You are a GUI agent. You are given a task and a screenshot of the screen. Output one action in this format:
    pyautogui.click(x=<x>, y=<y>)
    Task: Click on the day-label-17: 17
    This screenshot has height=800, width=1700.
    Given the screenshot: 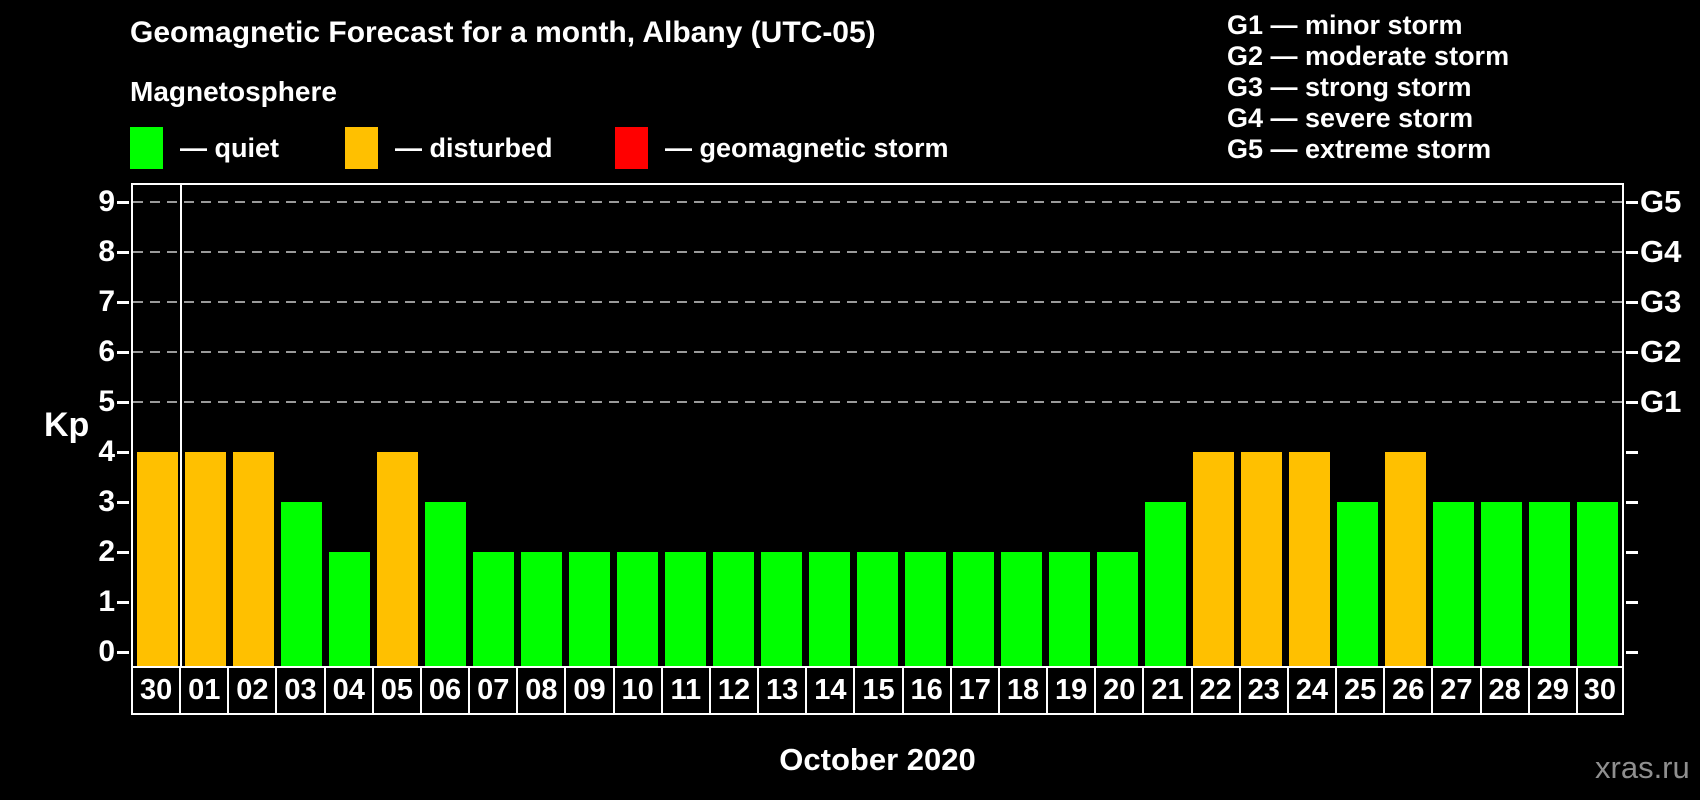 What is the action you would take?
    pyautogui.click(x=974, y=690)
    